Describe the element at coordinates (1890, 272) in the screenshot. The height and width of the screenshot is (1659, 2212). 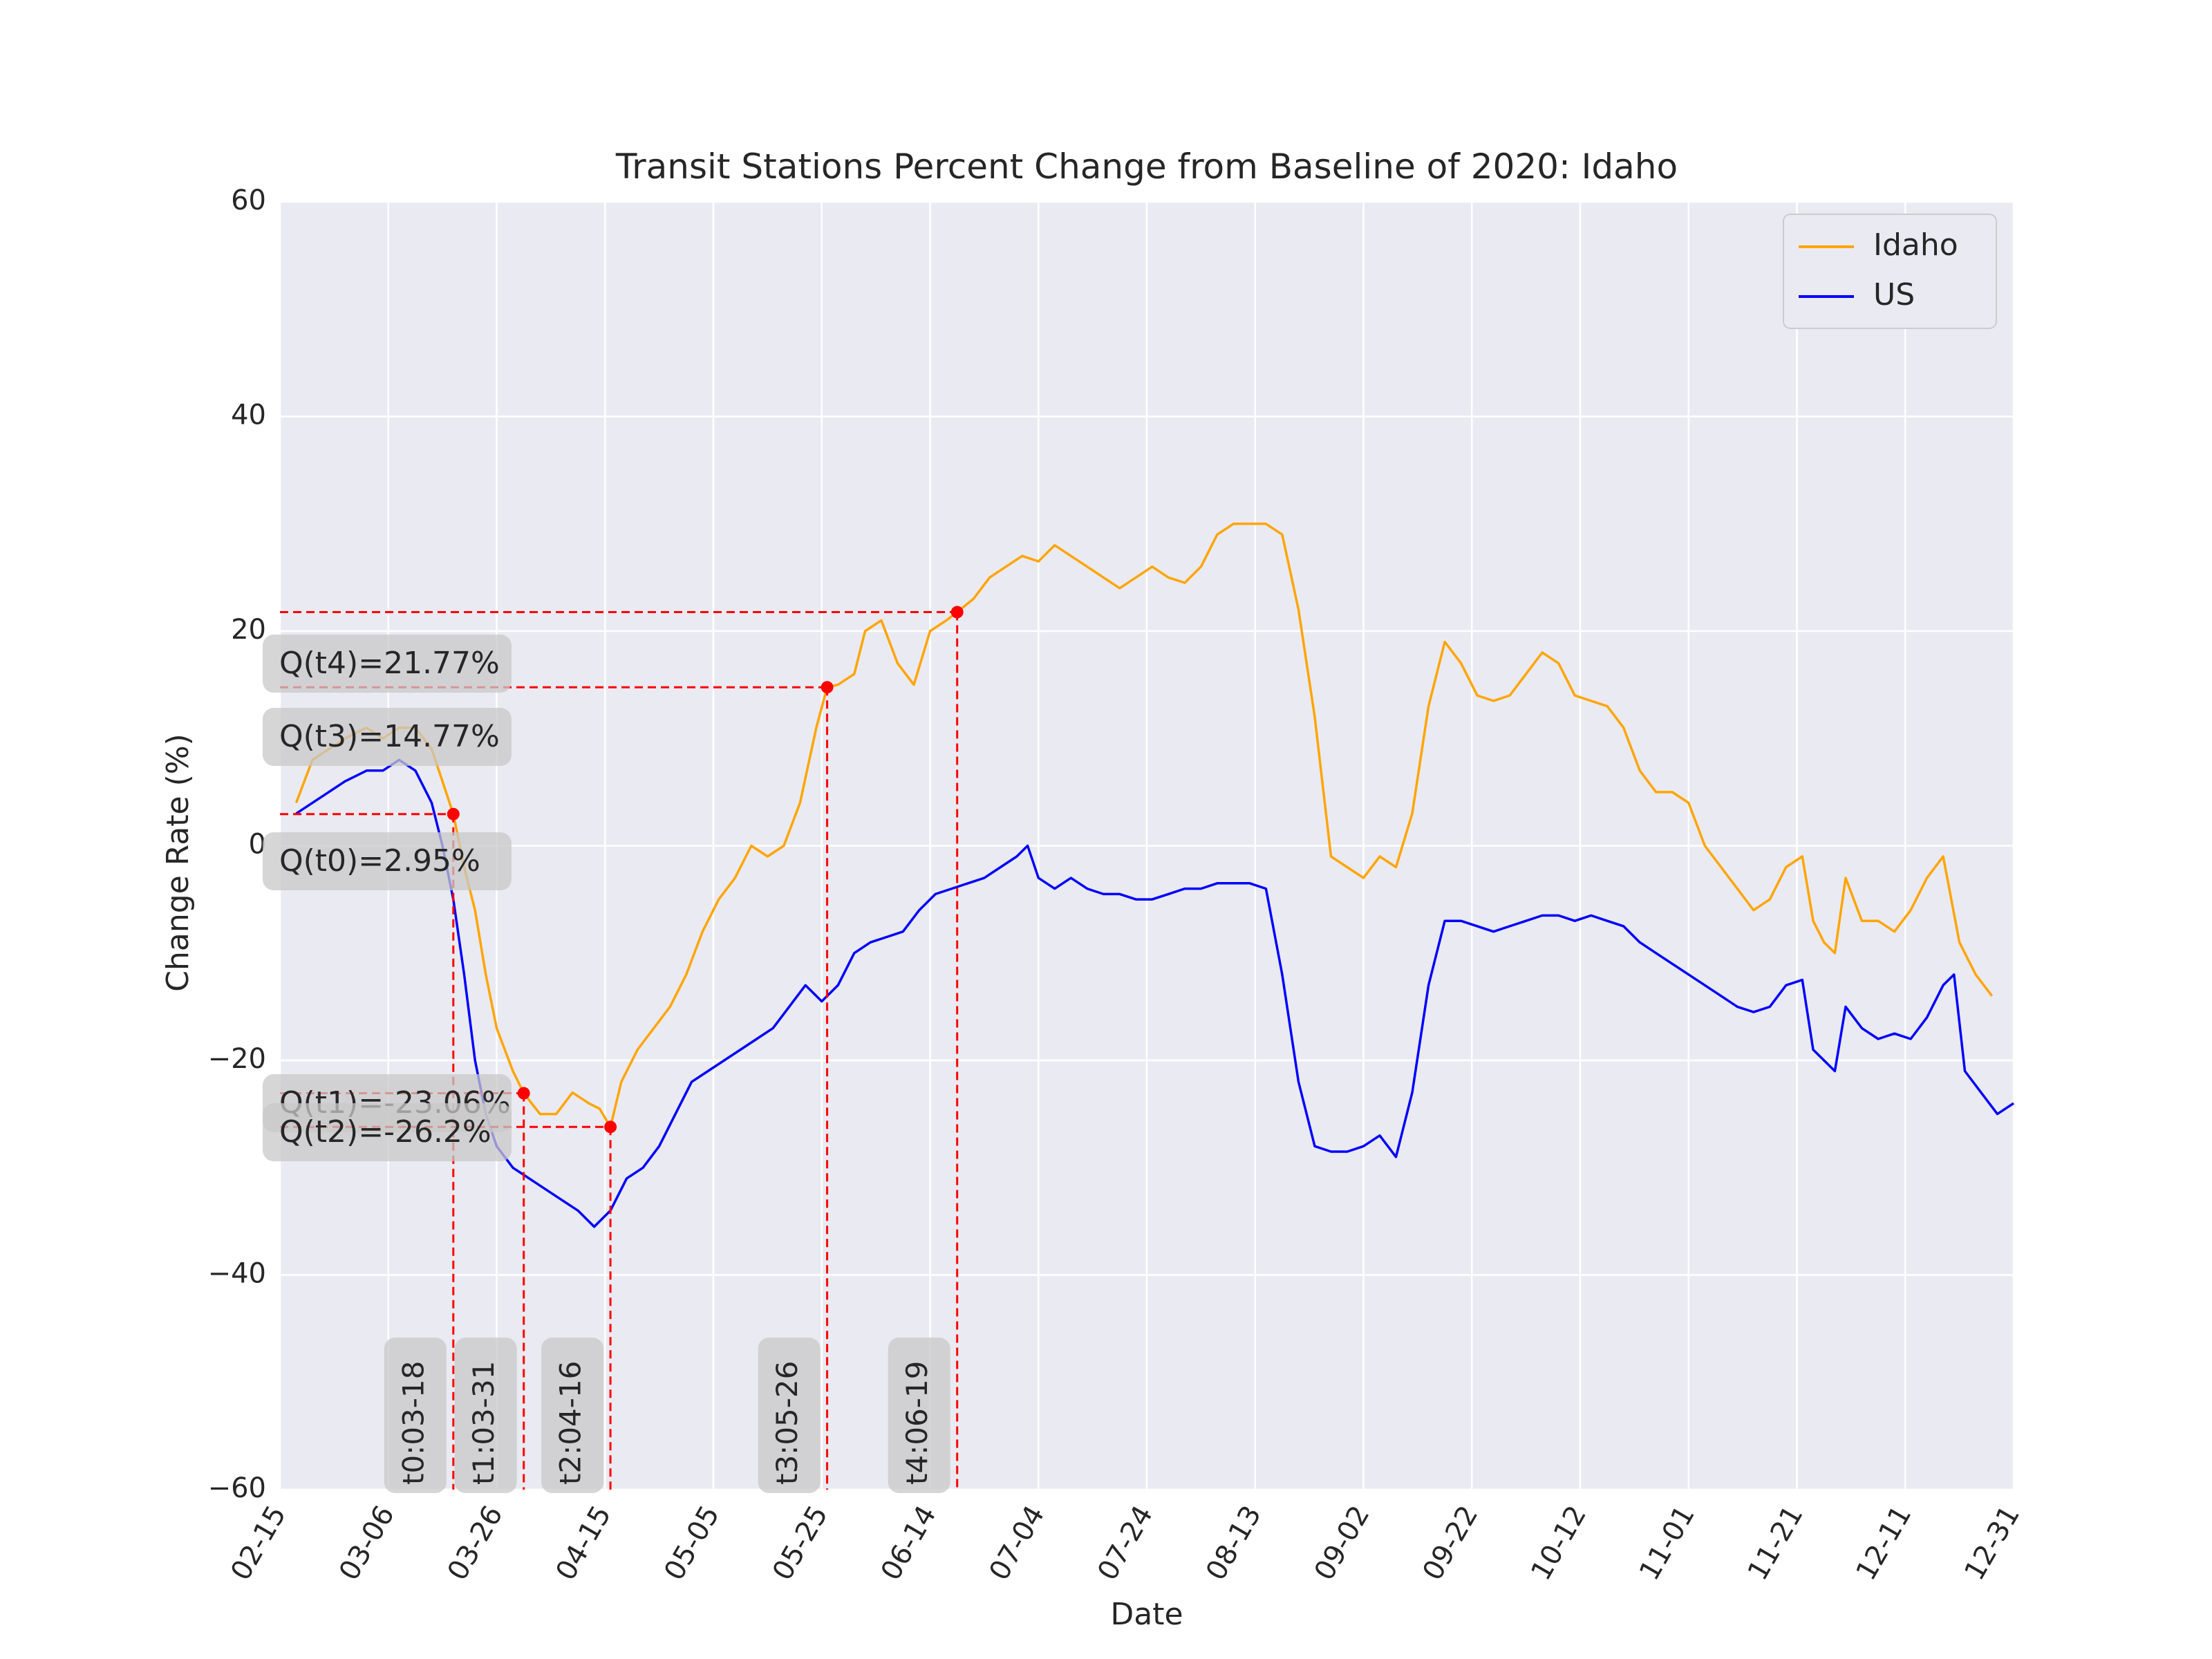
I see `legend-box` at that location.